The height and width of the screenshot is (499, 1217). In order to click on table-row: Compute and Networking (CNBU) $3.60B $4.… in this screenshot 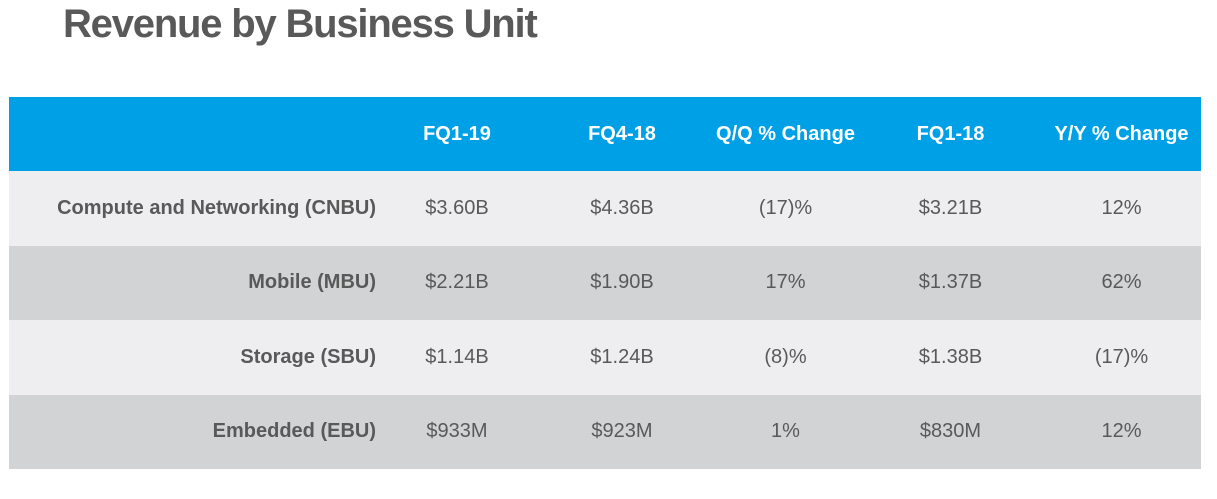, I will do `click(605, 208)`.